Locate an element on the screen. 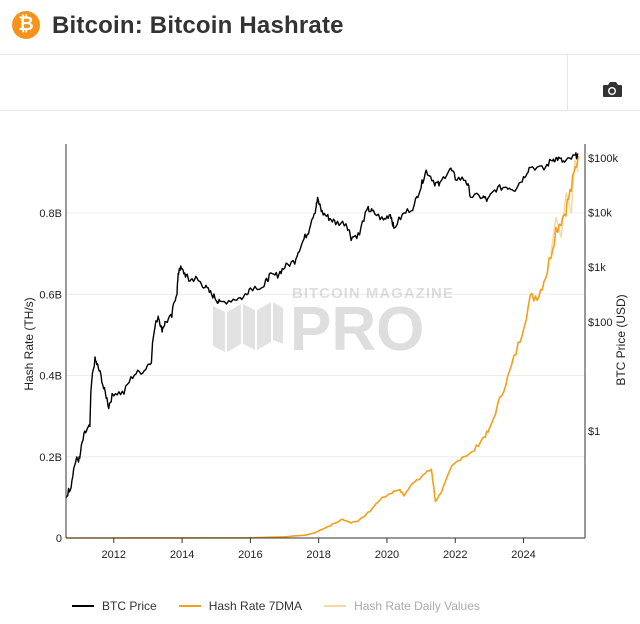  y-left-tick-4: 0.8B is located at coordinates (50, 214).